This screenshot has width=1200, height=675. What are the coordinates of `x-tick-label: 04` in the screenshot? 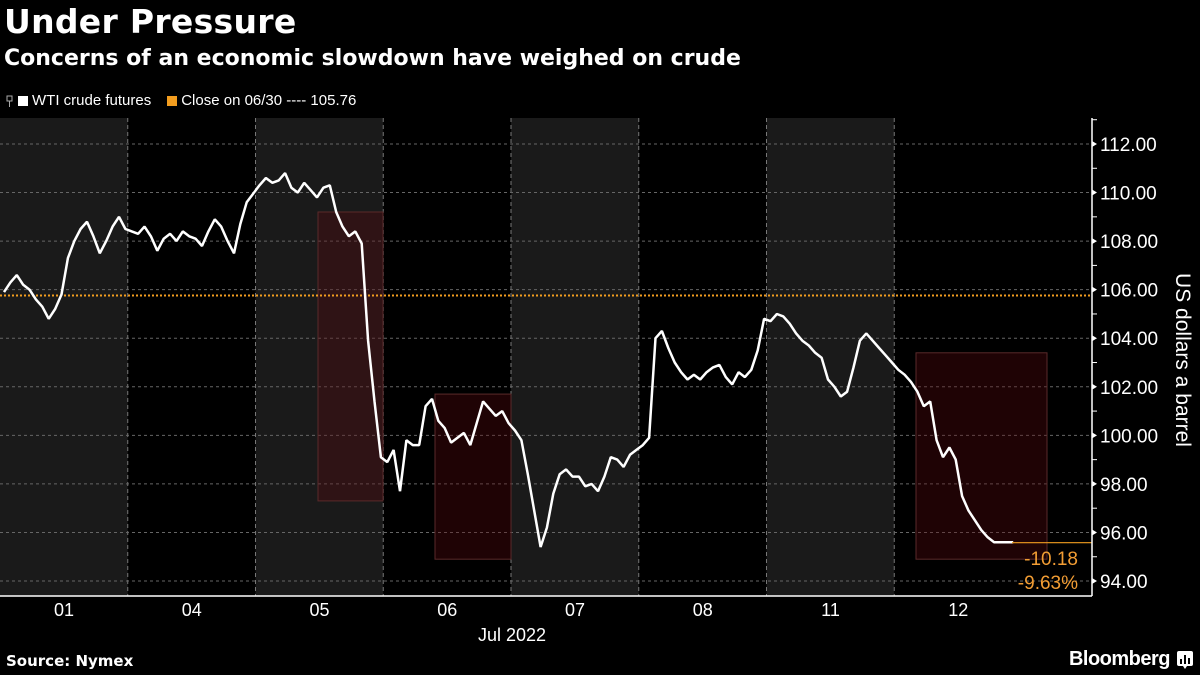 It's located at (192, 610).